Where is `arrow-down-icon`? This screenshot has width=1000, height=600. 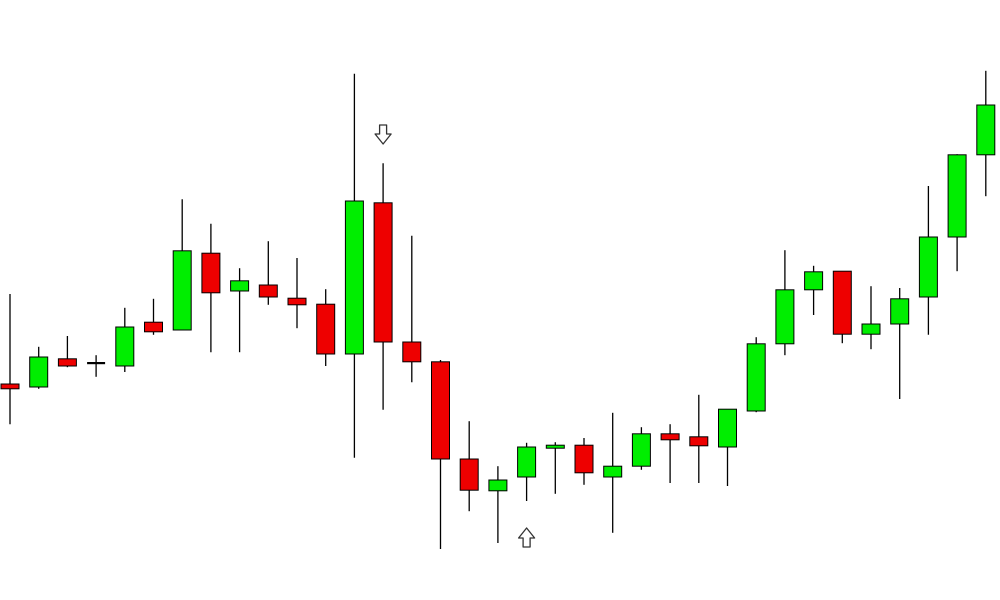 arrow-down-icon is located at coordinates (383, 134).